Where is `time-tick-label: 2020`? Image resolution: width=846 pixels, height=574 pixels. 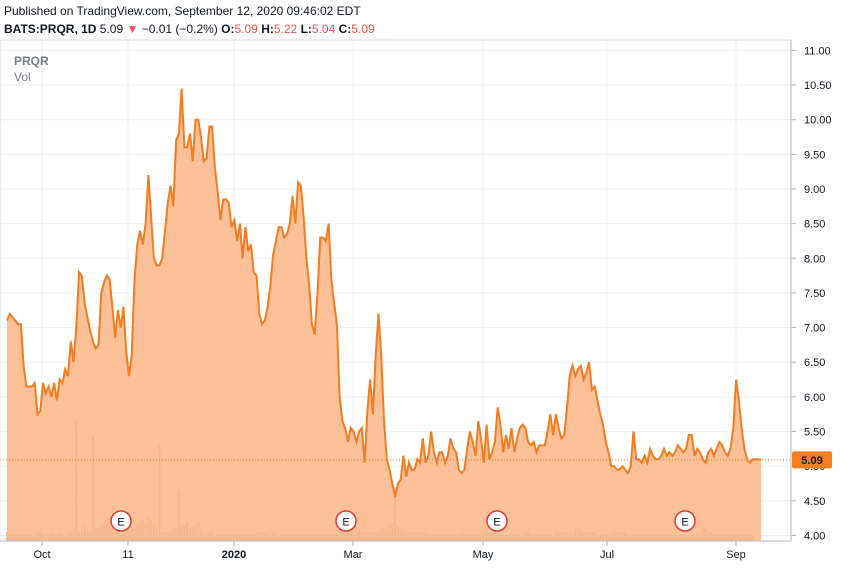
time-tick-label: 2020 is located at coordinates (234, 555).